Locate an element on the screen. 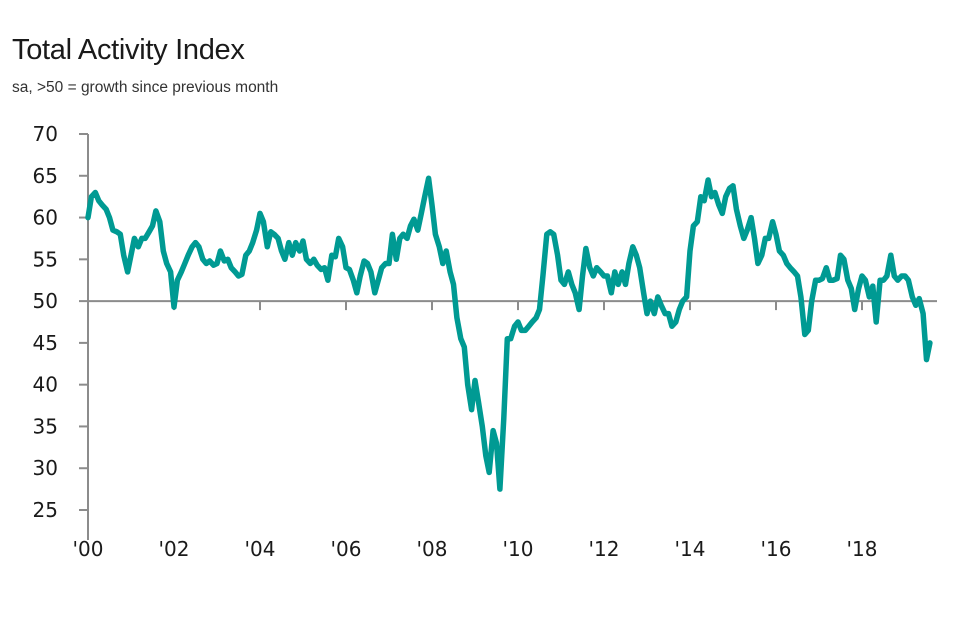 Image resolution: width=960 pixels, height=618 pixels. y-tick-label: 25 is located at coordinates (45, 510).